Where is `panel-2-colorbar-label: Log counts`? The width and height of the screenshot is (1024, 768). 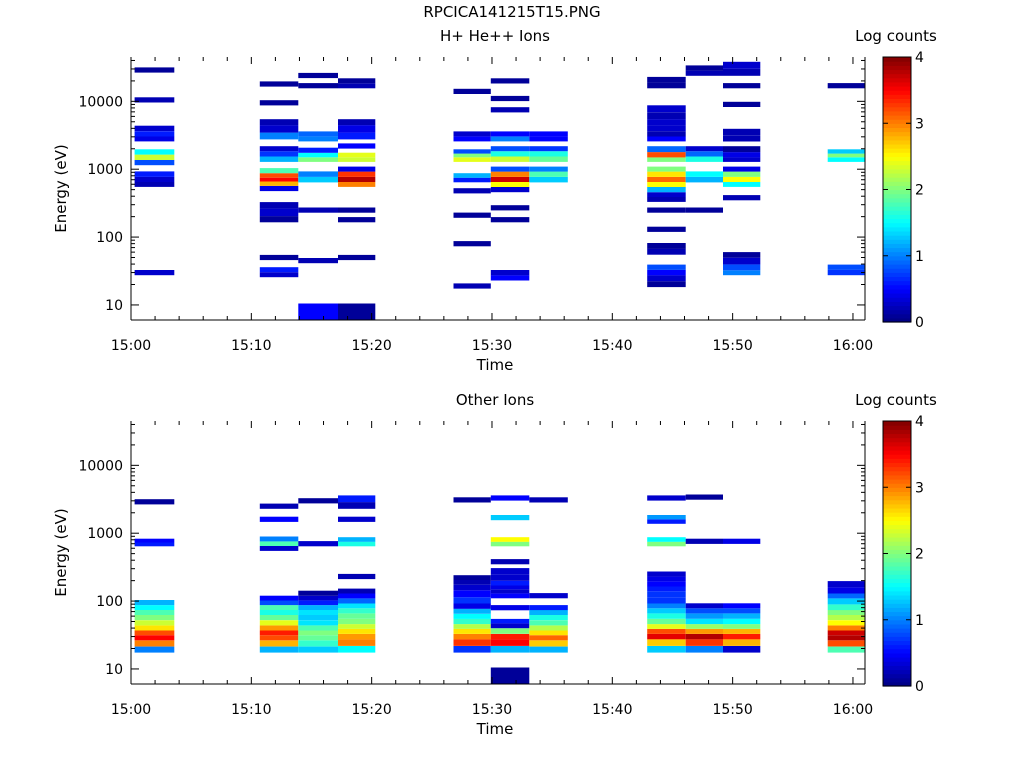
panel-2-colorbar-label: Log counts is located at coordinates (896, 400).